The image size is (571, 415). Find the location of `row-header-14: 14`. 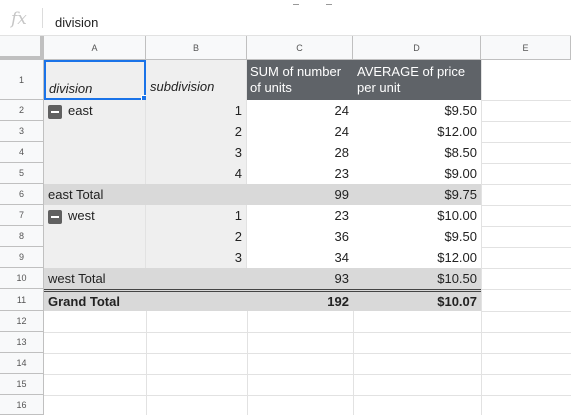

row-header-14: 14 is located at coordinates (22, 363).